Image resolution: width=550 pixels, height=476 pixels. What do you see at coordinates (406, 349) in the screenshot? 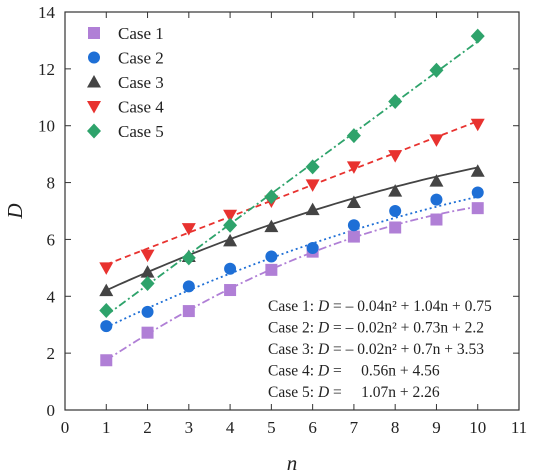
I see `equation-rhs: = – 0.02n² + 0.7n + 3.53` at bounding box center [406, 349].